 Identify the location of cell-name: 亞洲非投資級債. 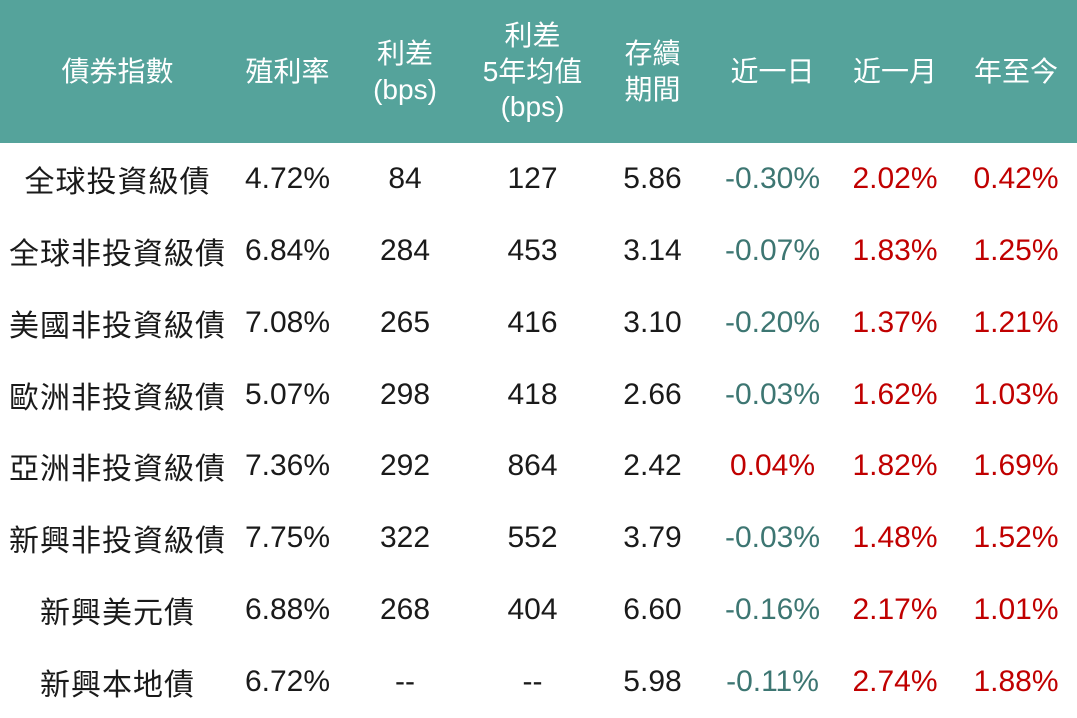
(117, 470).